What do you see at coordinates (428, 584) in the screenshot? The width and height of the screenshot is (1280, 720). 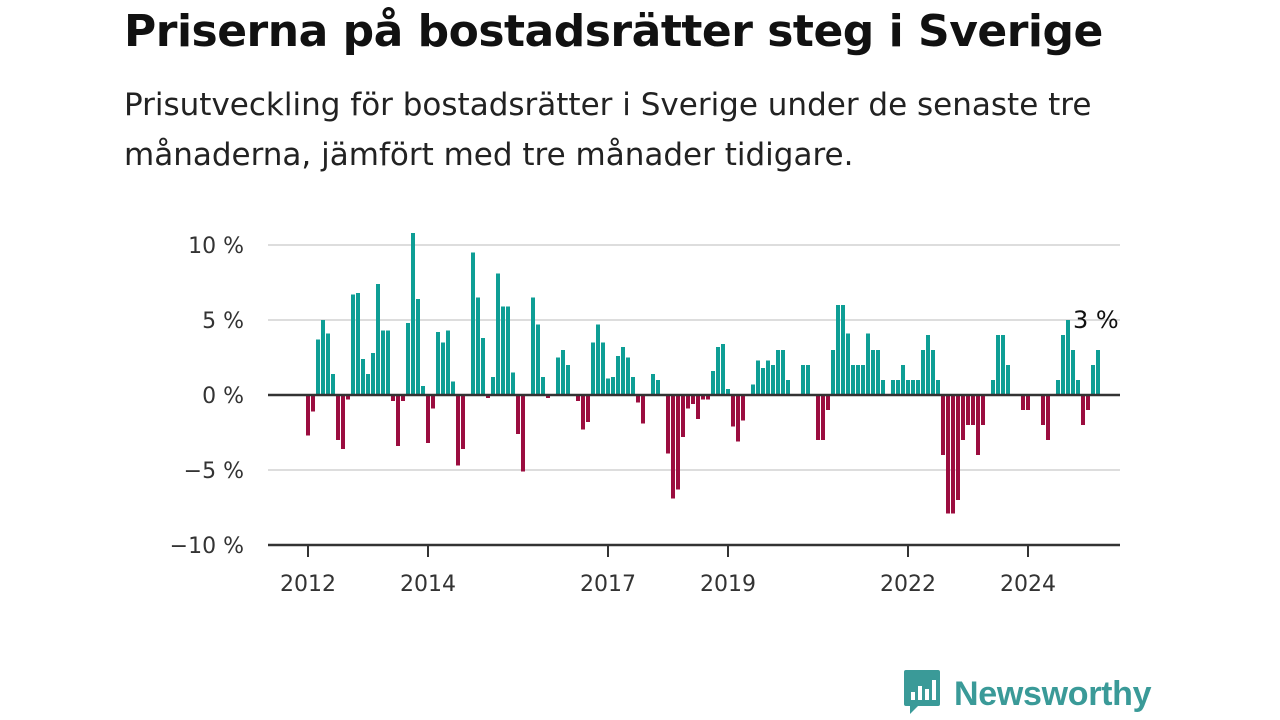 I see `x-tick-label: 2014` at bounding box center [428, 584].